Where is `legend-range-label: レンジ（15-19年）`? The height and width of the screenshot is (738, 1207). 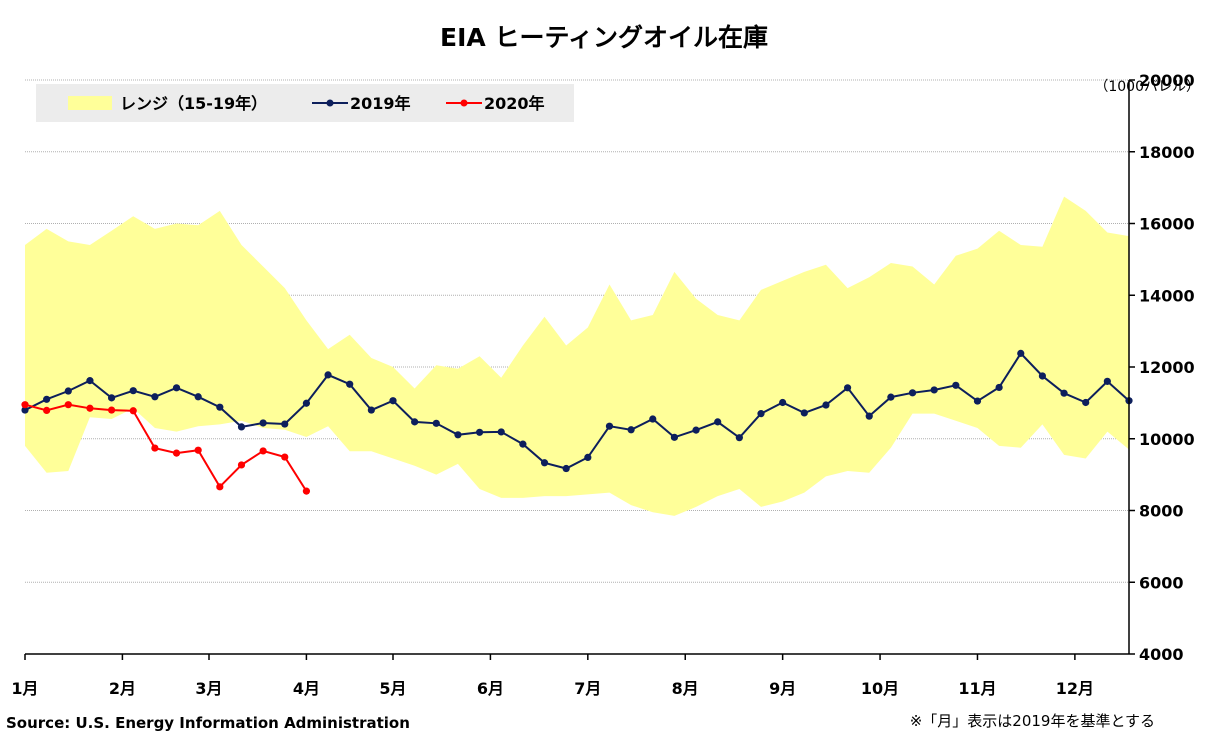 legend-range-label: レンジ（15-19年） is located at coordinates (193, 103).